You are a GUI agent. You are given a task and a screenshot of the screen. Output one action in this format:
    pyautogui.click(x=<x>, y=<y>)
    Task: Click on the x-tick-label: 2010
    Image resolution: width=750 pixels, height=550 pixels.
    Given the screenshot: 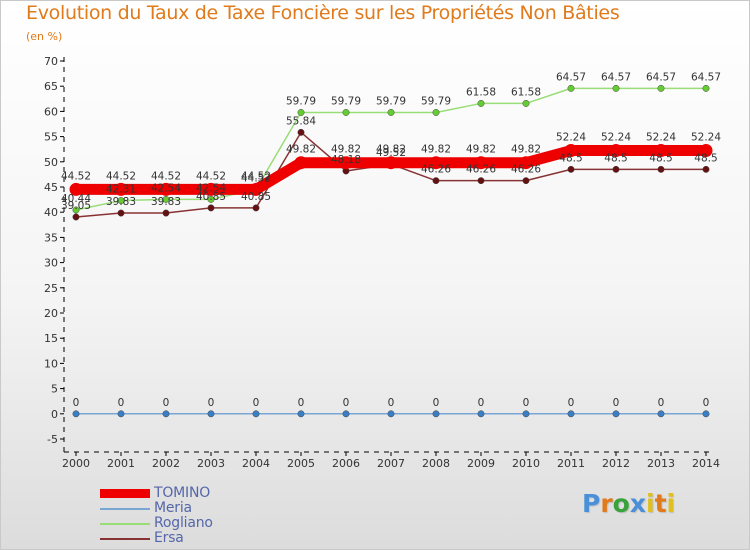 What is the action you would take?
    pyautogui.click(x=526, y=463)
    